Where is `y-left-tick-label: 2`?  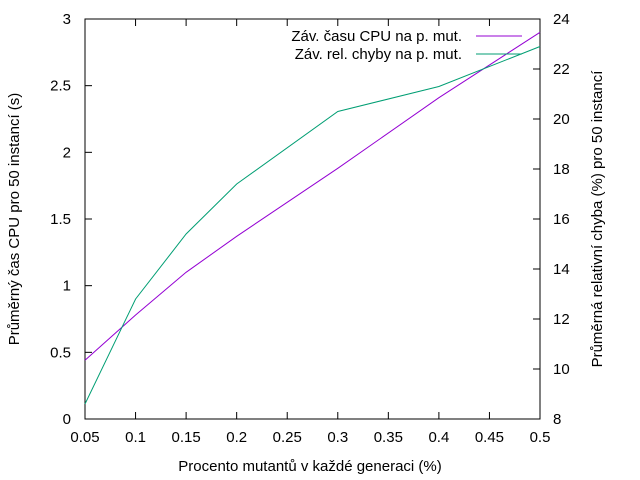 y-left-tick-label: 2 is located at coordinates (67, 152).